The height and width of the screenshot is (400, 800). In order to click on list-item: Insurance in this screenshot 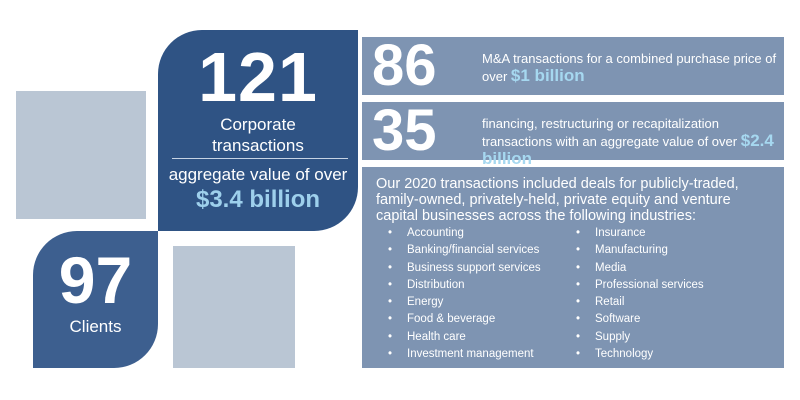, I will do `click(640, 234)`.